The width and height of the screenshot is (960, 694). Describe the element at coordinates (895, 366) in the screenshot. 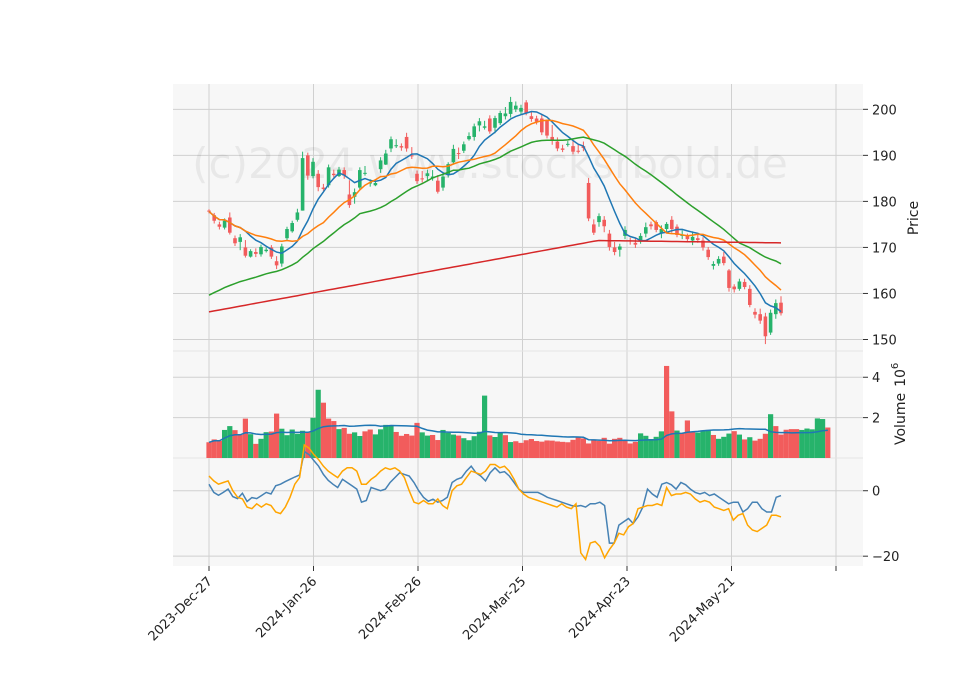

I see `volume-axis-exponent-power: 6` at that location.